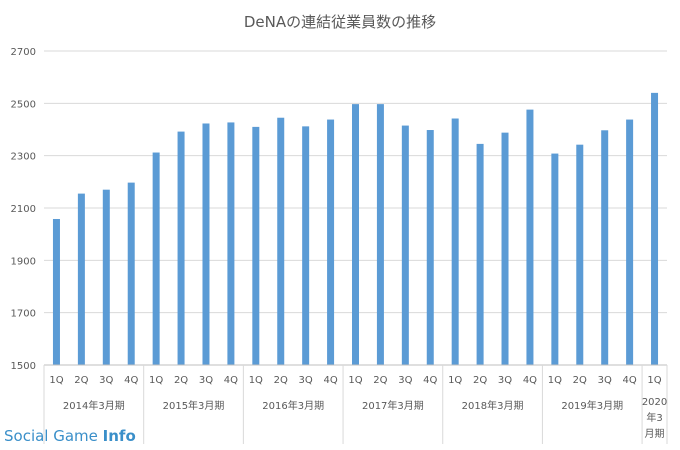 The height and width of the screenshot is (450, 680). Describe the element at coordinates (23, 314) in the screenshot. I see `y-tick-label: 1700` at that location.